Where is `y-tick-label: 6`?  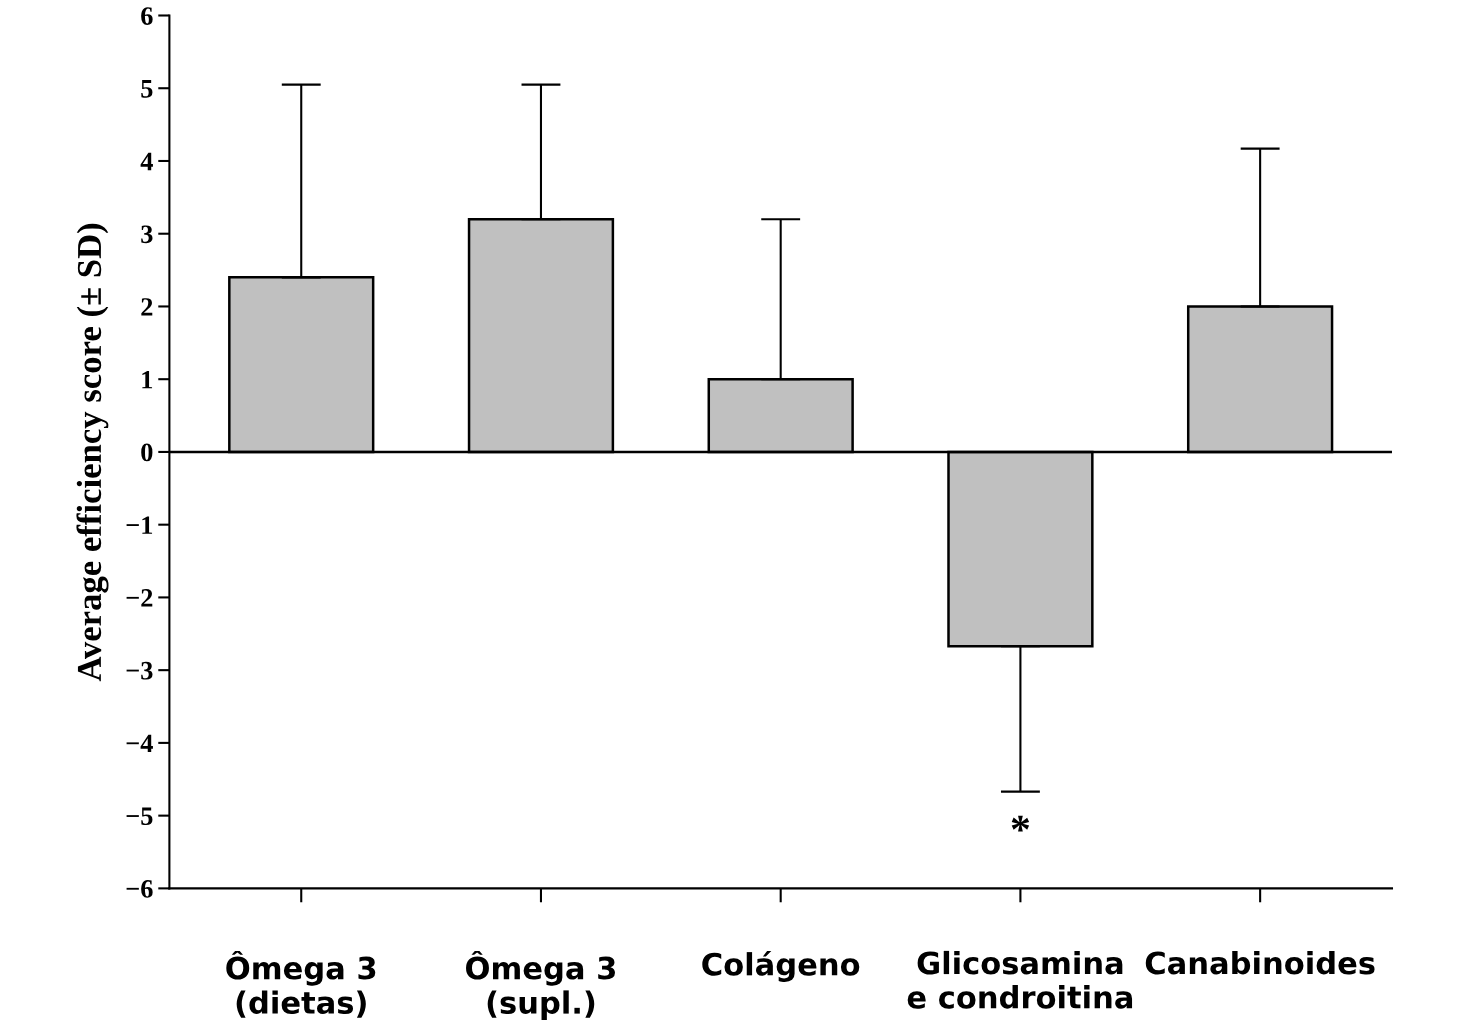 y-tick-label: 6 is located at coordinates (147, 16).